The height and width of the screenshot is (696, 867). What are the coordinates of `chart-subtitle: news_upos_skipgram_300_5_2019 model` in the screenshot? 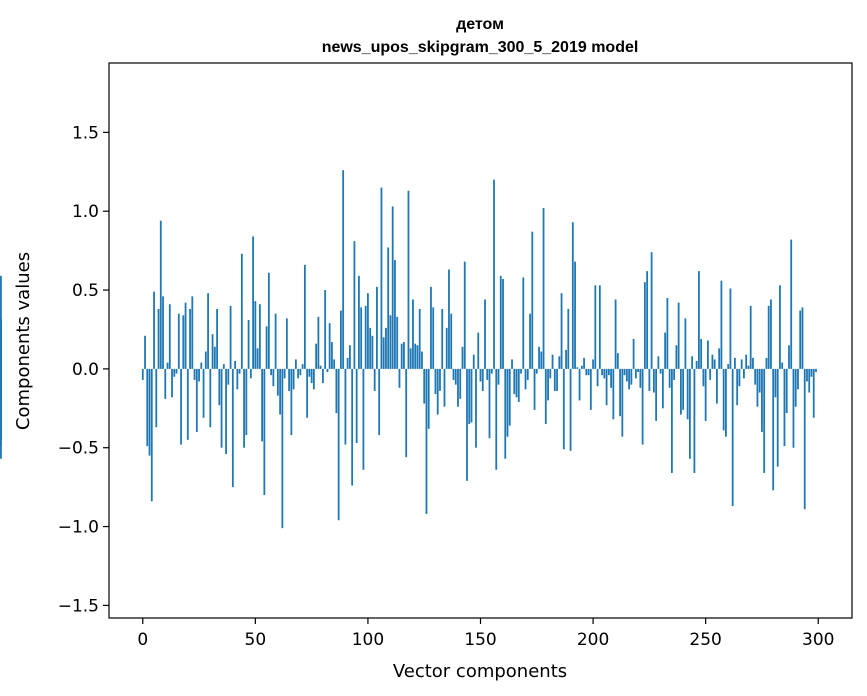 It's located at (480, 47).